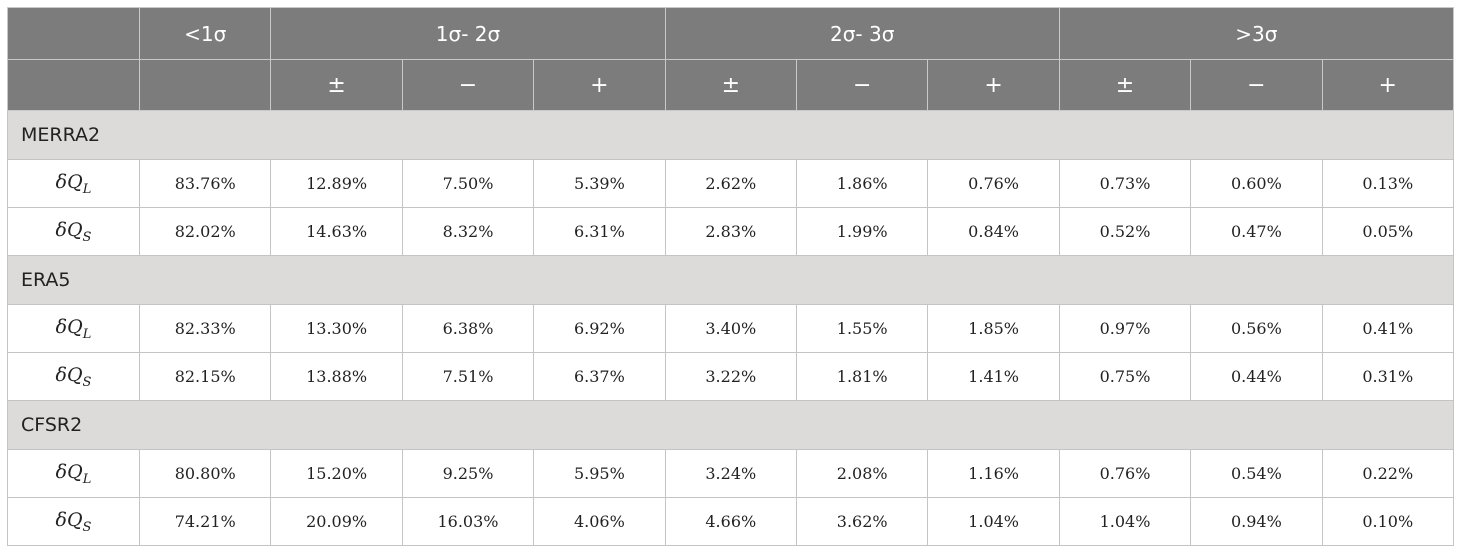 The width and height of the screenshot is (1460, 558). Describe the element at coordinates (205, 231) in the screenshot. I see `table-cell: 82.02%` at that location.